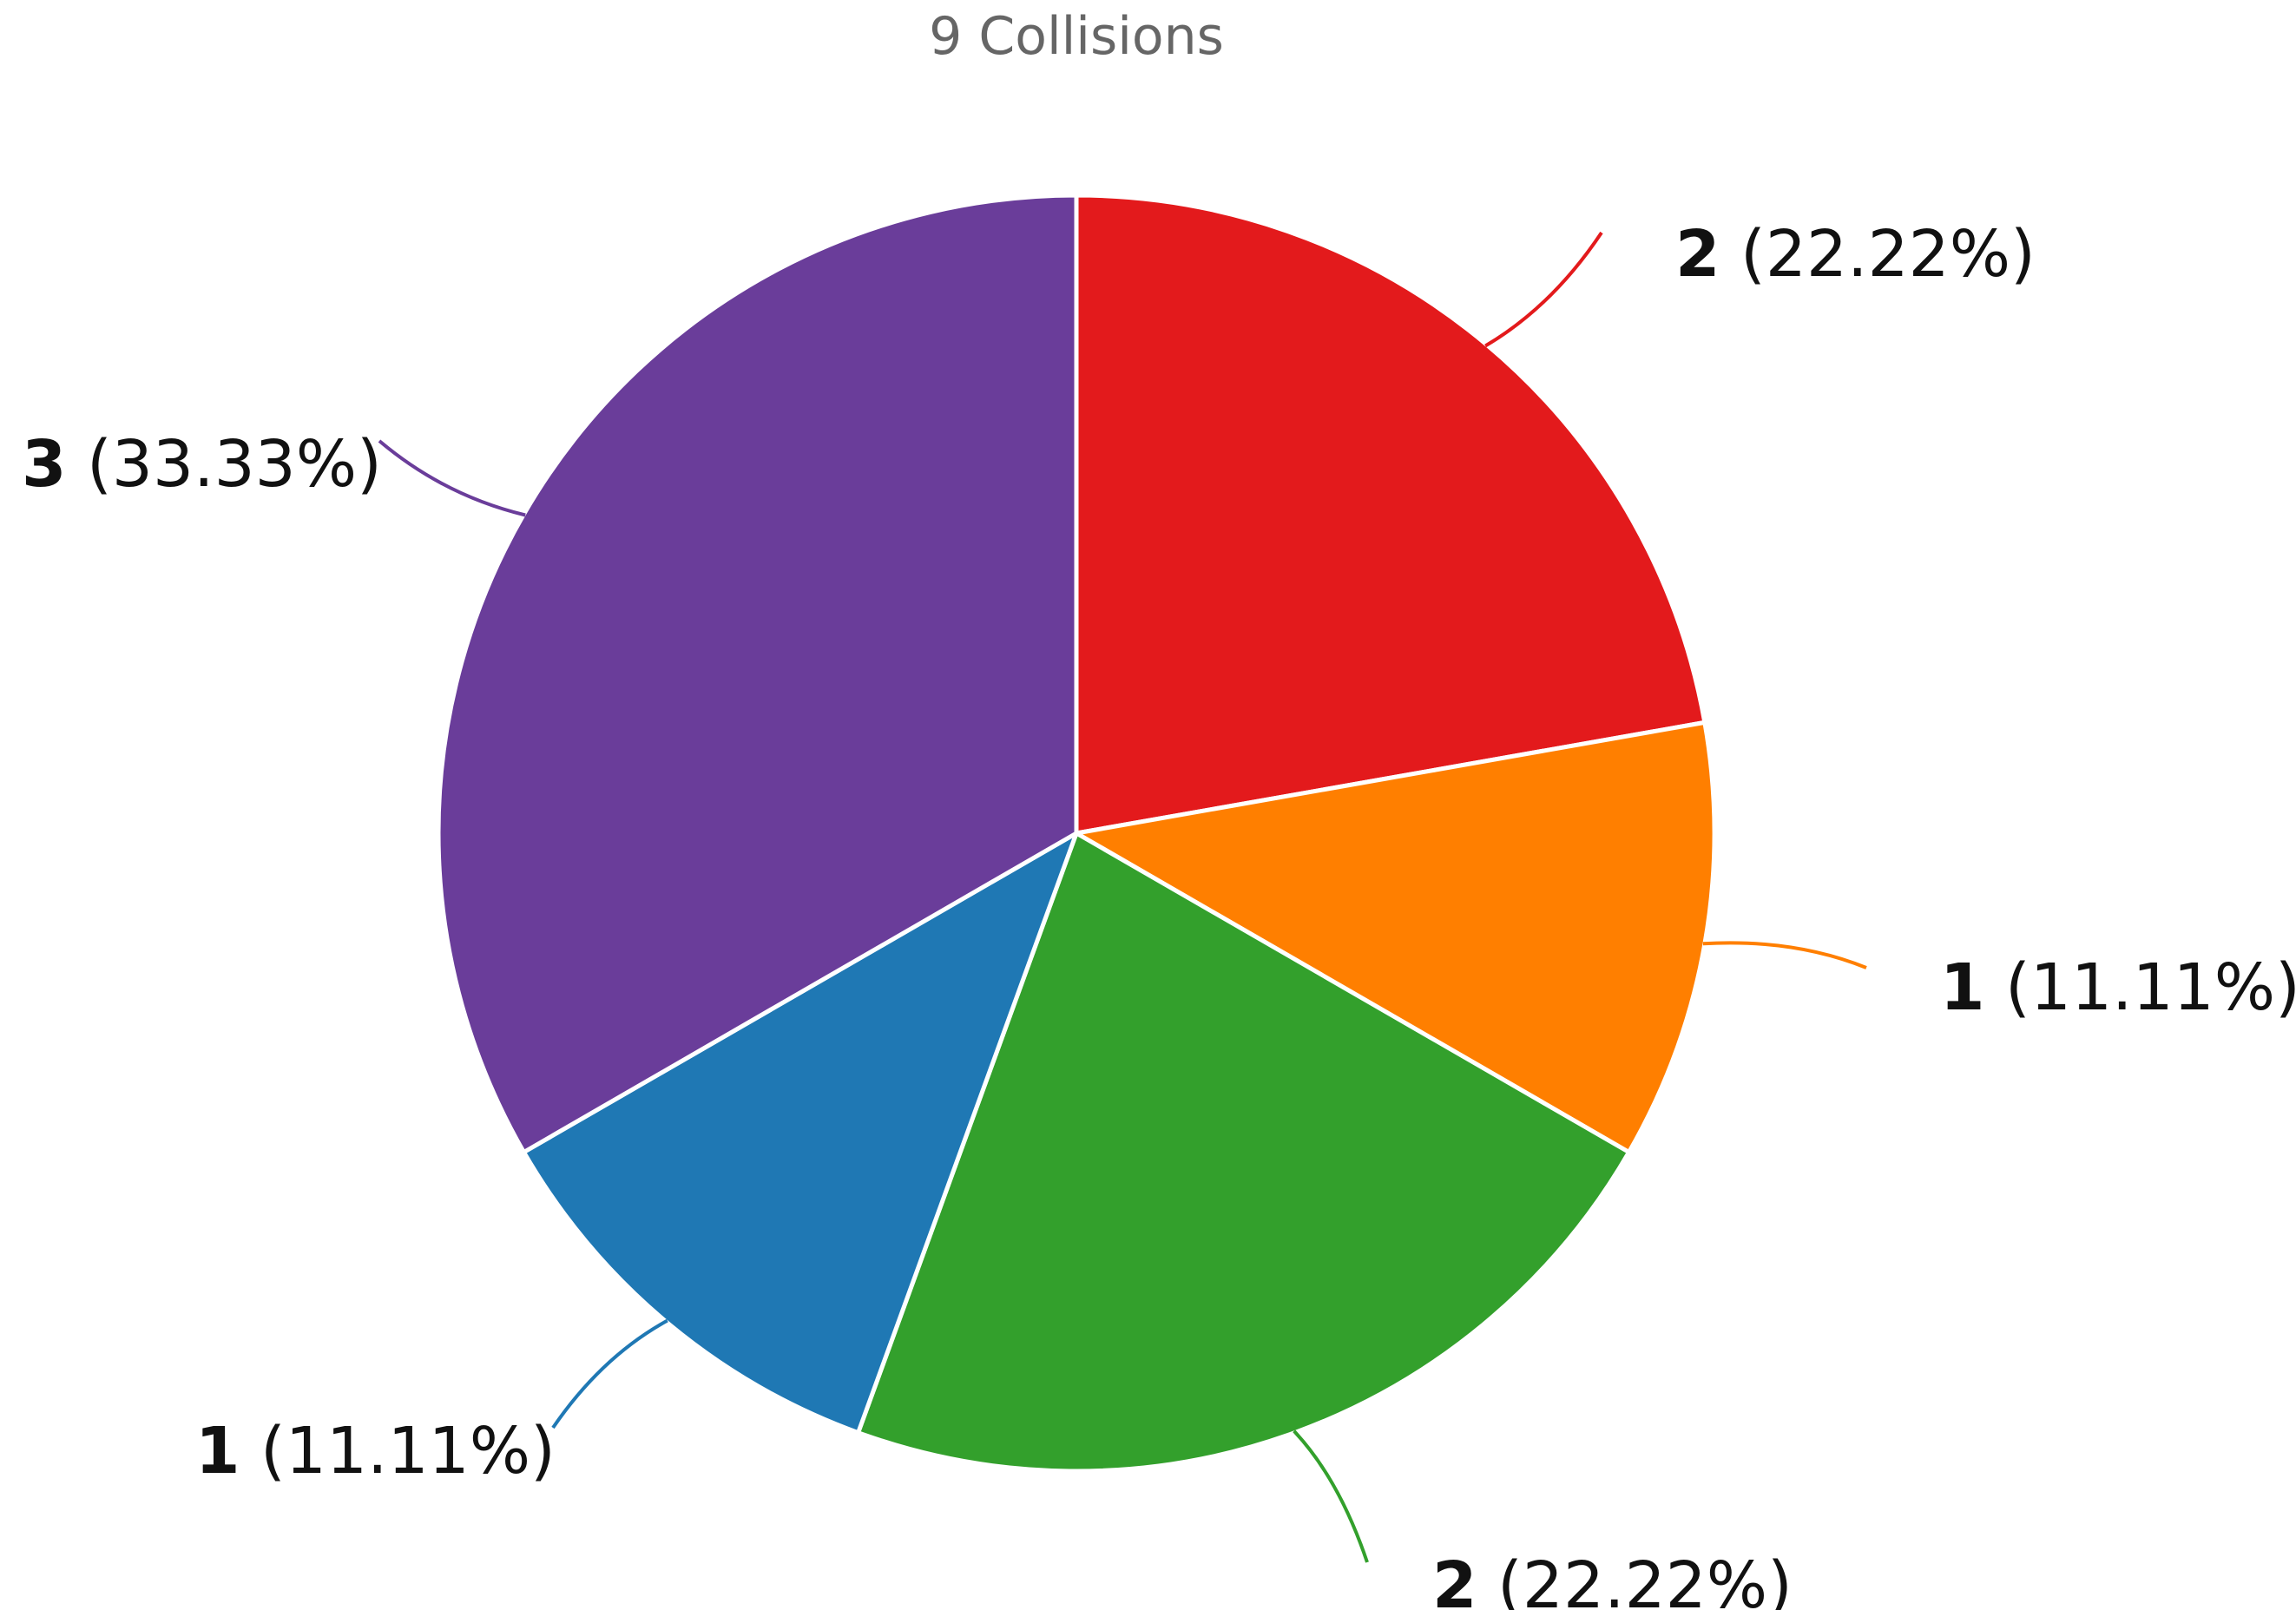 This screenshot has height=1610, width=2296. I want to click on slice-label-4: 1 (11.11%), so click(376, 1451).